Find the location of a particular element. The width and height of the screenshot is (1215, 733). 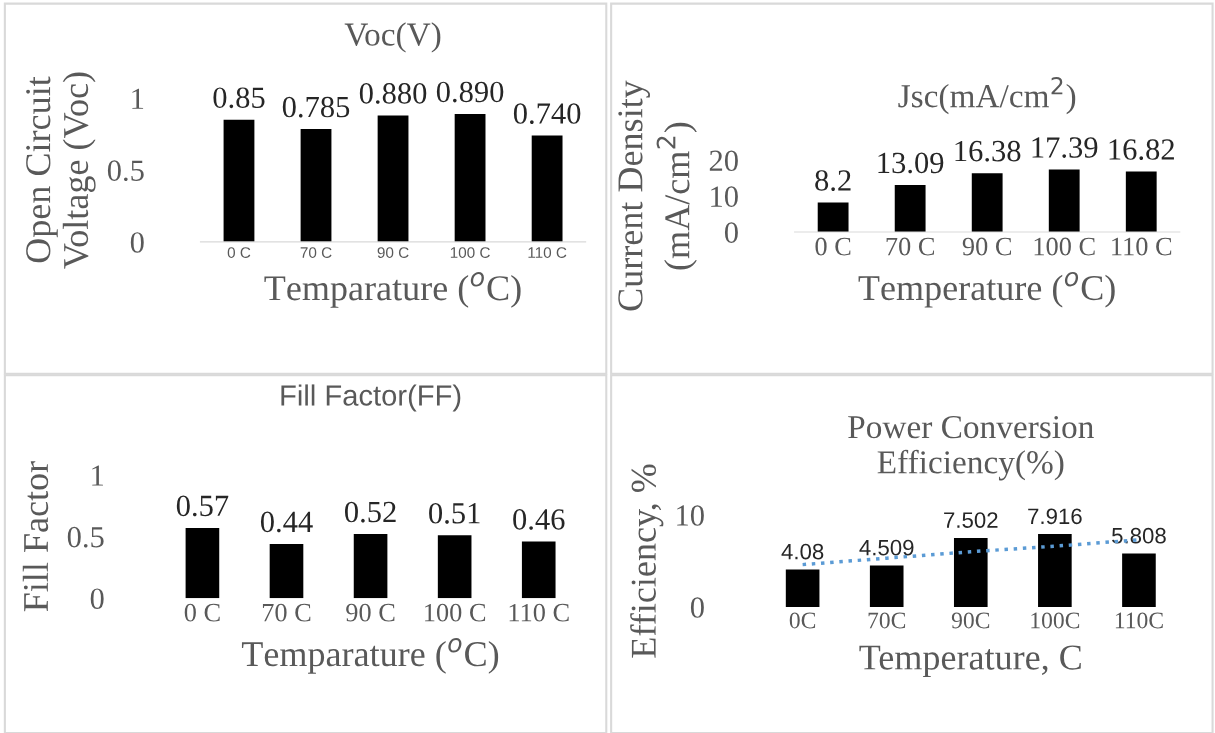

chart-title: Voc(V) is located at coordinates (392, 37).